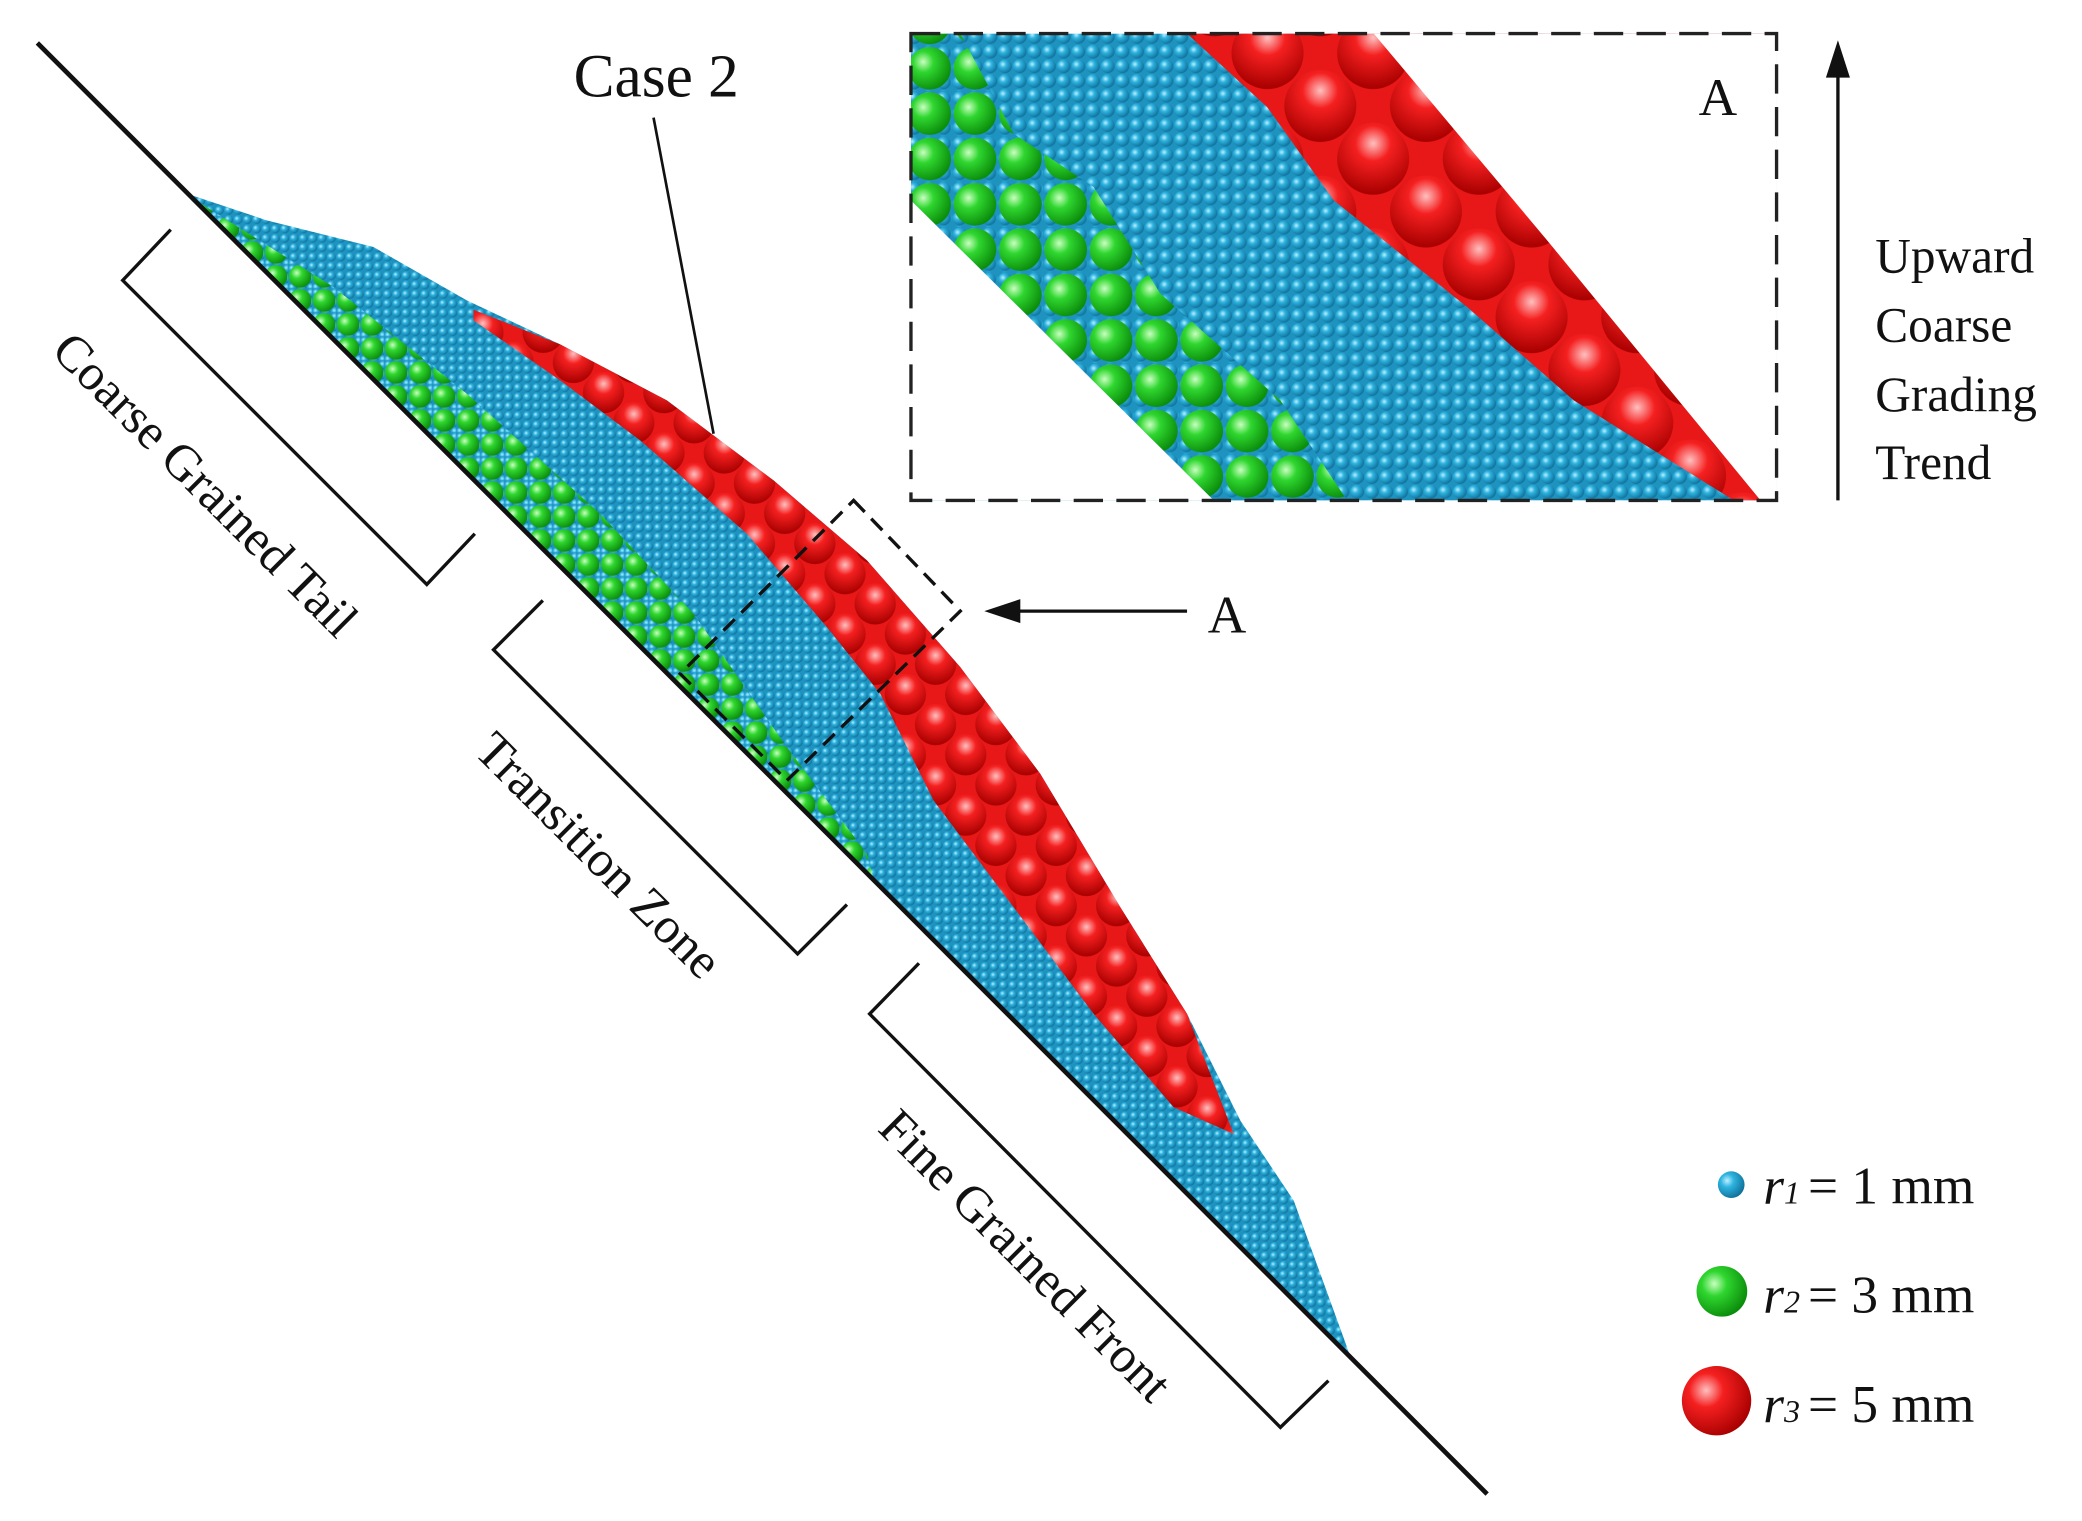 The height and width of the screenshot is (1521, 2082). What do you see at coordinates (1718, 97) in the screenshot?
I see `inset-label: A` at bounding box center [1718, 97].